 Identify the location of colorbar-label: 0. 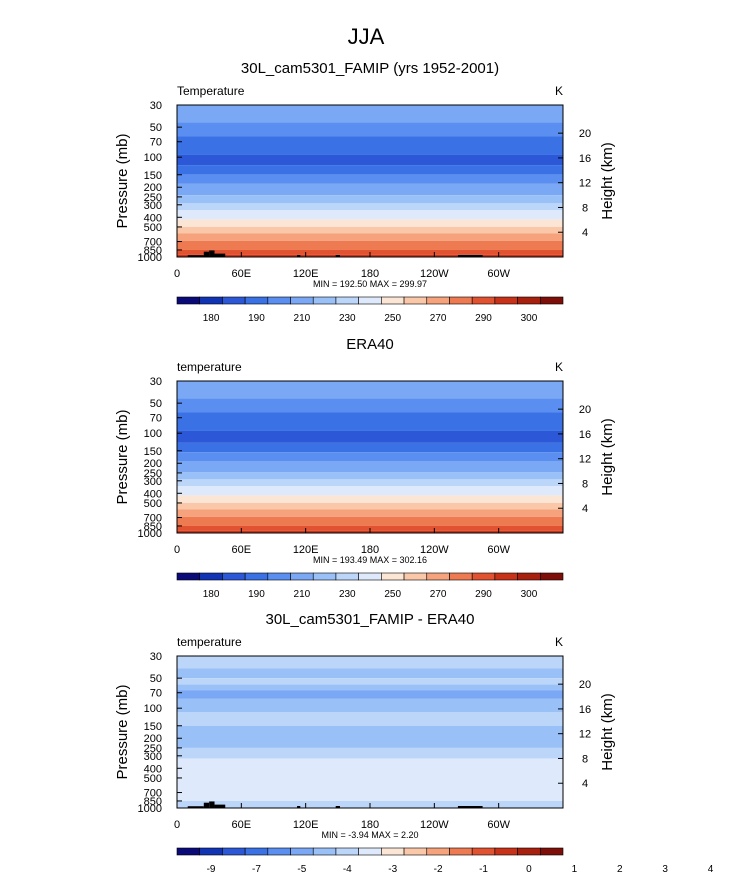
(529, 868).